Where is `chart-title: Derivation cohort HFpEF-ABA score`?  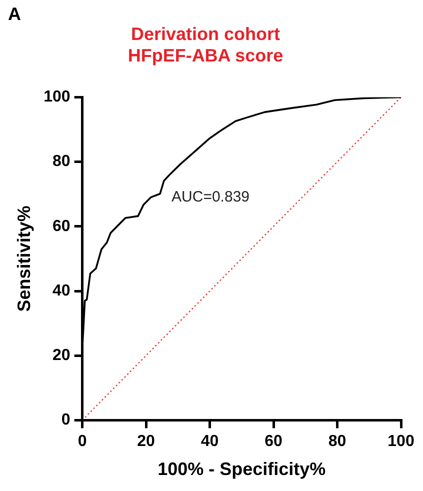 chart-title: Derivation cohort HFpEF-ABA score is located at coordinates (206, 45).